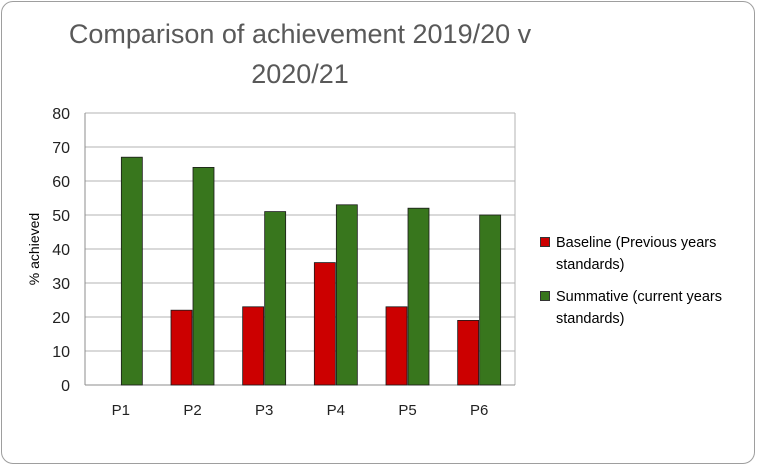 The width and height of the screenshot is (758, 467). What do you see at coordinates (324, 324) in the screenshot?
I see `bar-baseline-p4` at bounding box center [324, 324].